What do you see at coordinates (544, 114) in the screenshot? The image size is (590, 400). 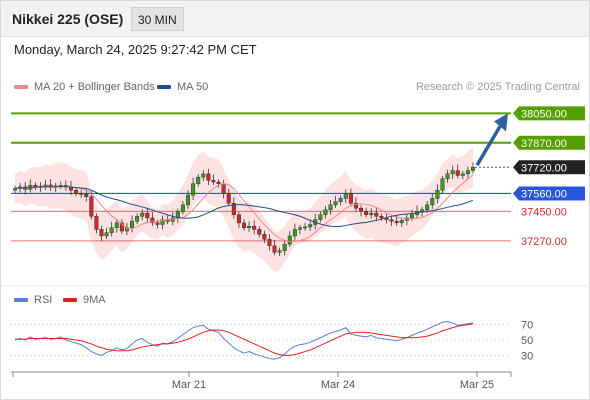 I see `level-label-38050.00: 38050.00` at bounding box center [544, 114].